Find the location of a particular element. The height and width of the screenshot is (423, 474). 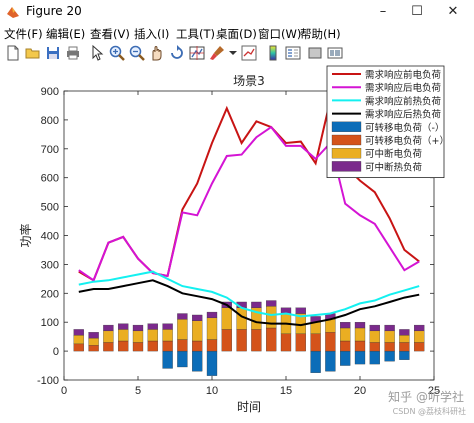

minimize-button: – is located at coordinates (383, 11).